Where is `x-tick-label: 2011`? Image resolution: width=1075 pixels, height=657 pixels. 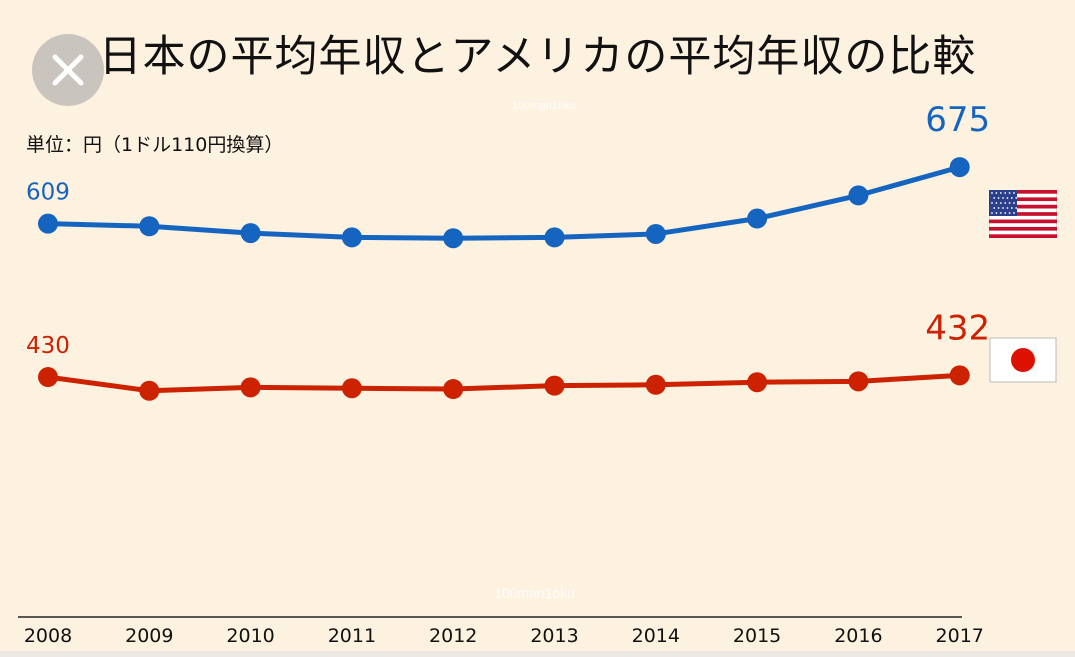 x-tick-label: 2011 is located at coordinates (352, 636).